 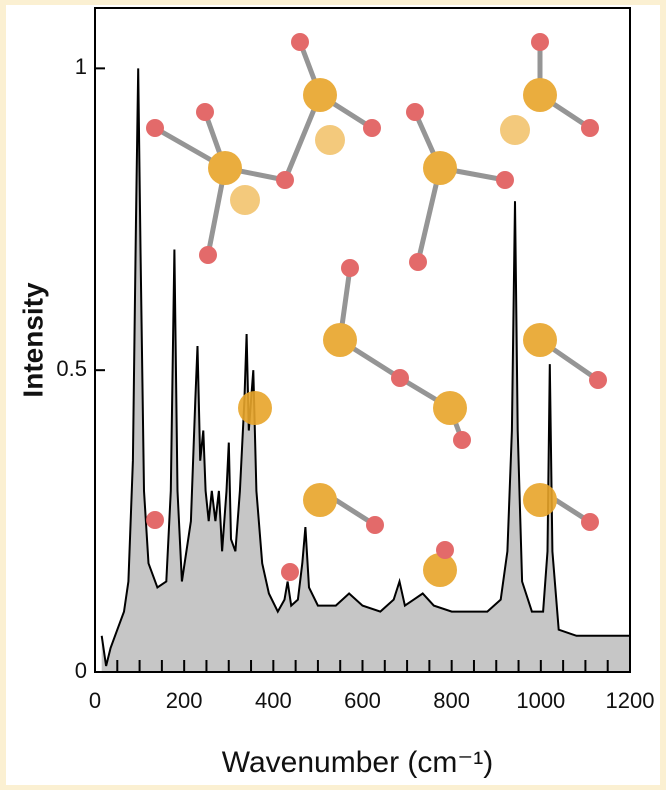 What do you see at coordinates (630, 700) in the screenshot?
I see `x-tick-label: 1200` at bounding box center [630, 700].